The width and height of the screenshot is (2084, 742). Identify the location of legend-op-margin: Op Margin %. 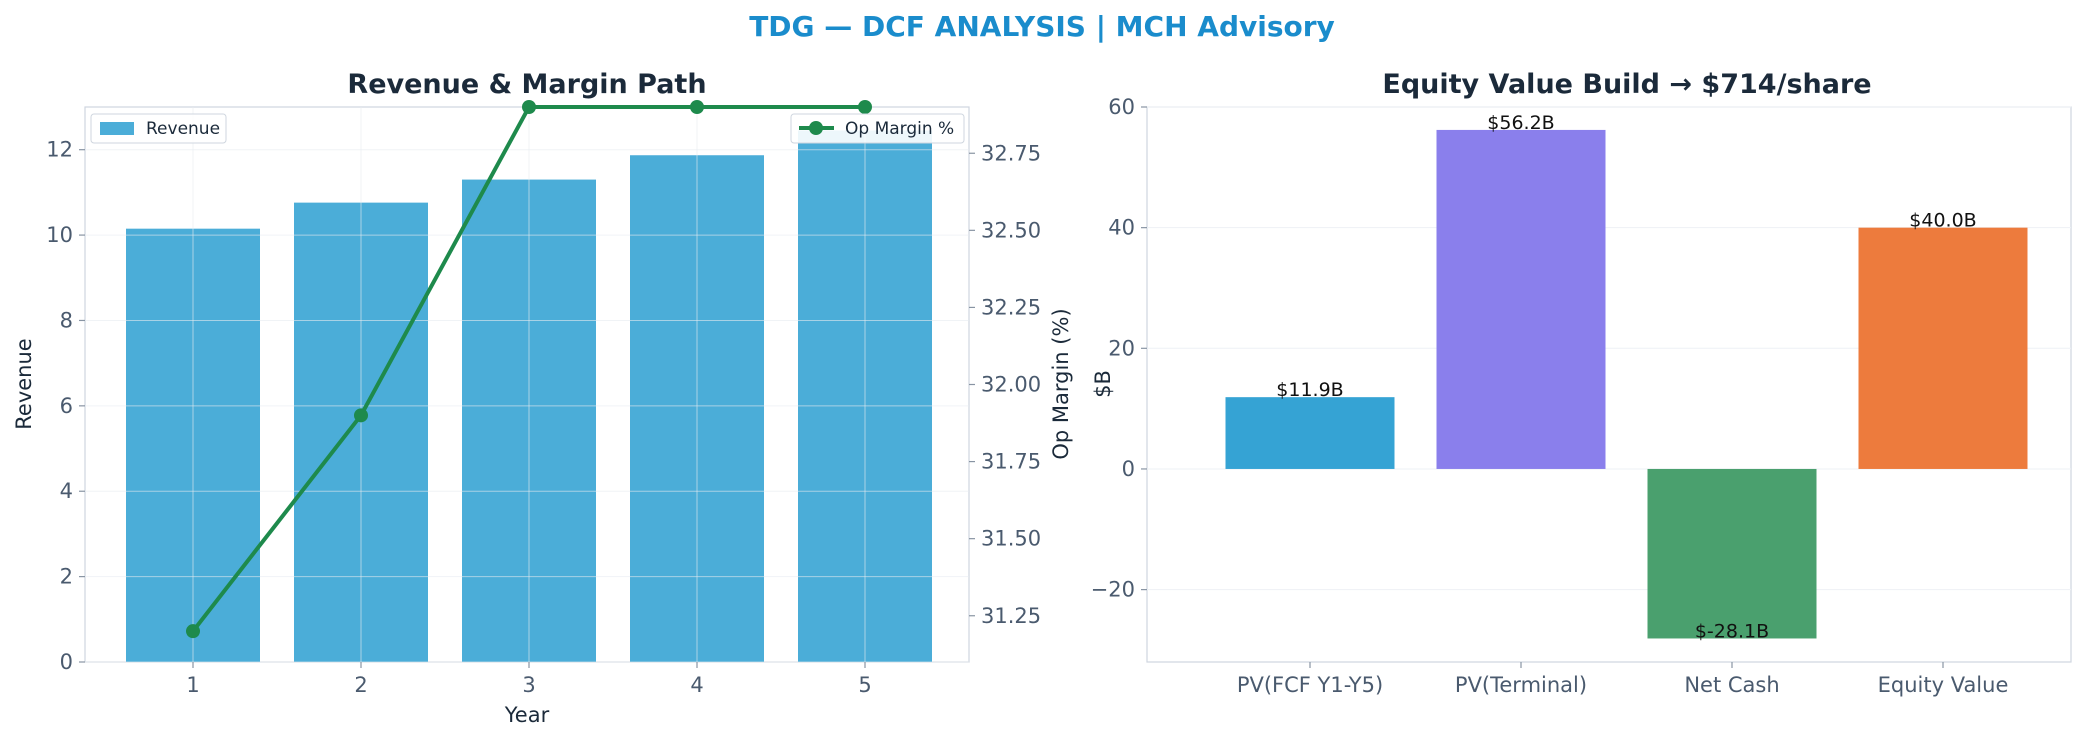
(877, 128).